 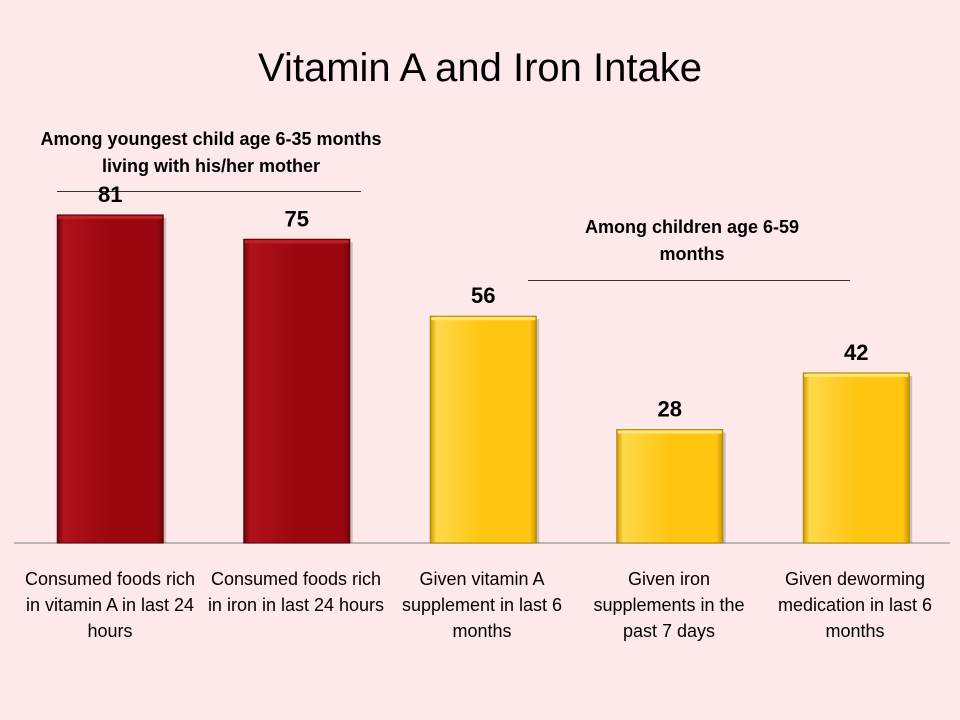 I want to click on chart-title: Vitamin A and Iron Intake, so click(x=479, y=68).